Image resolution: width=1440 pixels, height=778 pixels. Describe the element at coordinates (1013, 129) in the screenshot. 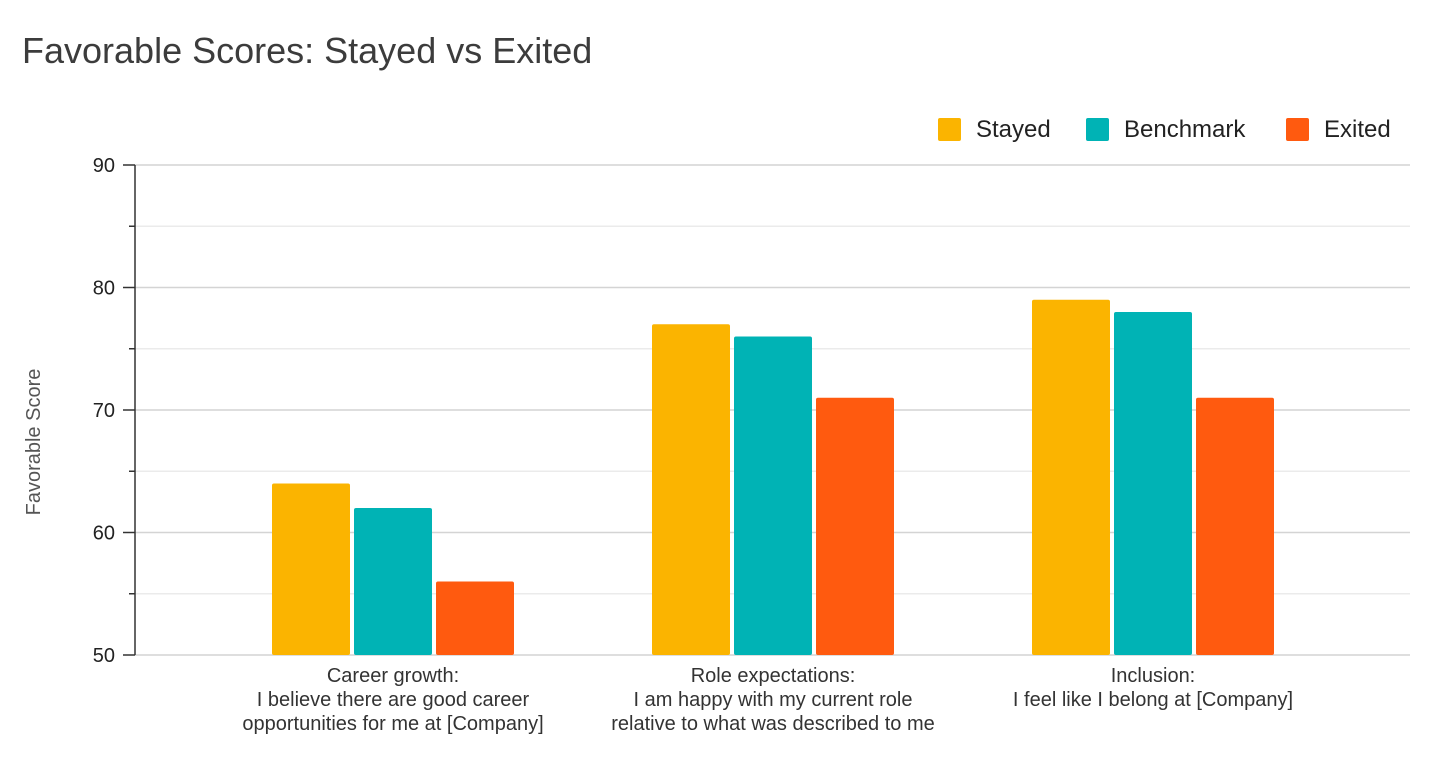

I see `legend-label-stayed: Stayed` at that location.